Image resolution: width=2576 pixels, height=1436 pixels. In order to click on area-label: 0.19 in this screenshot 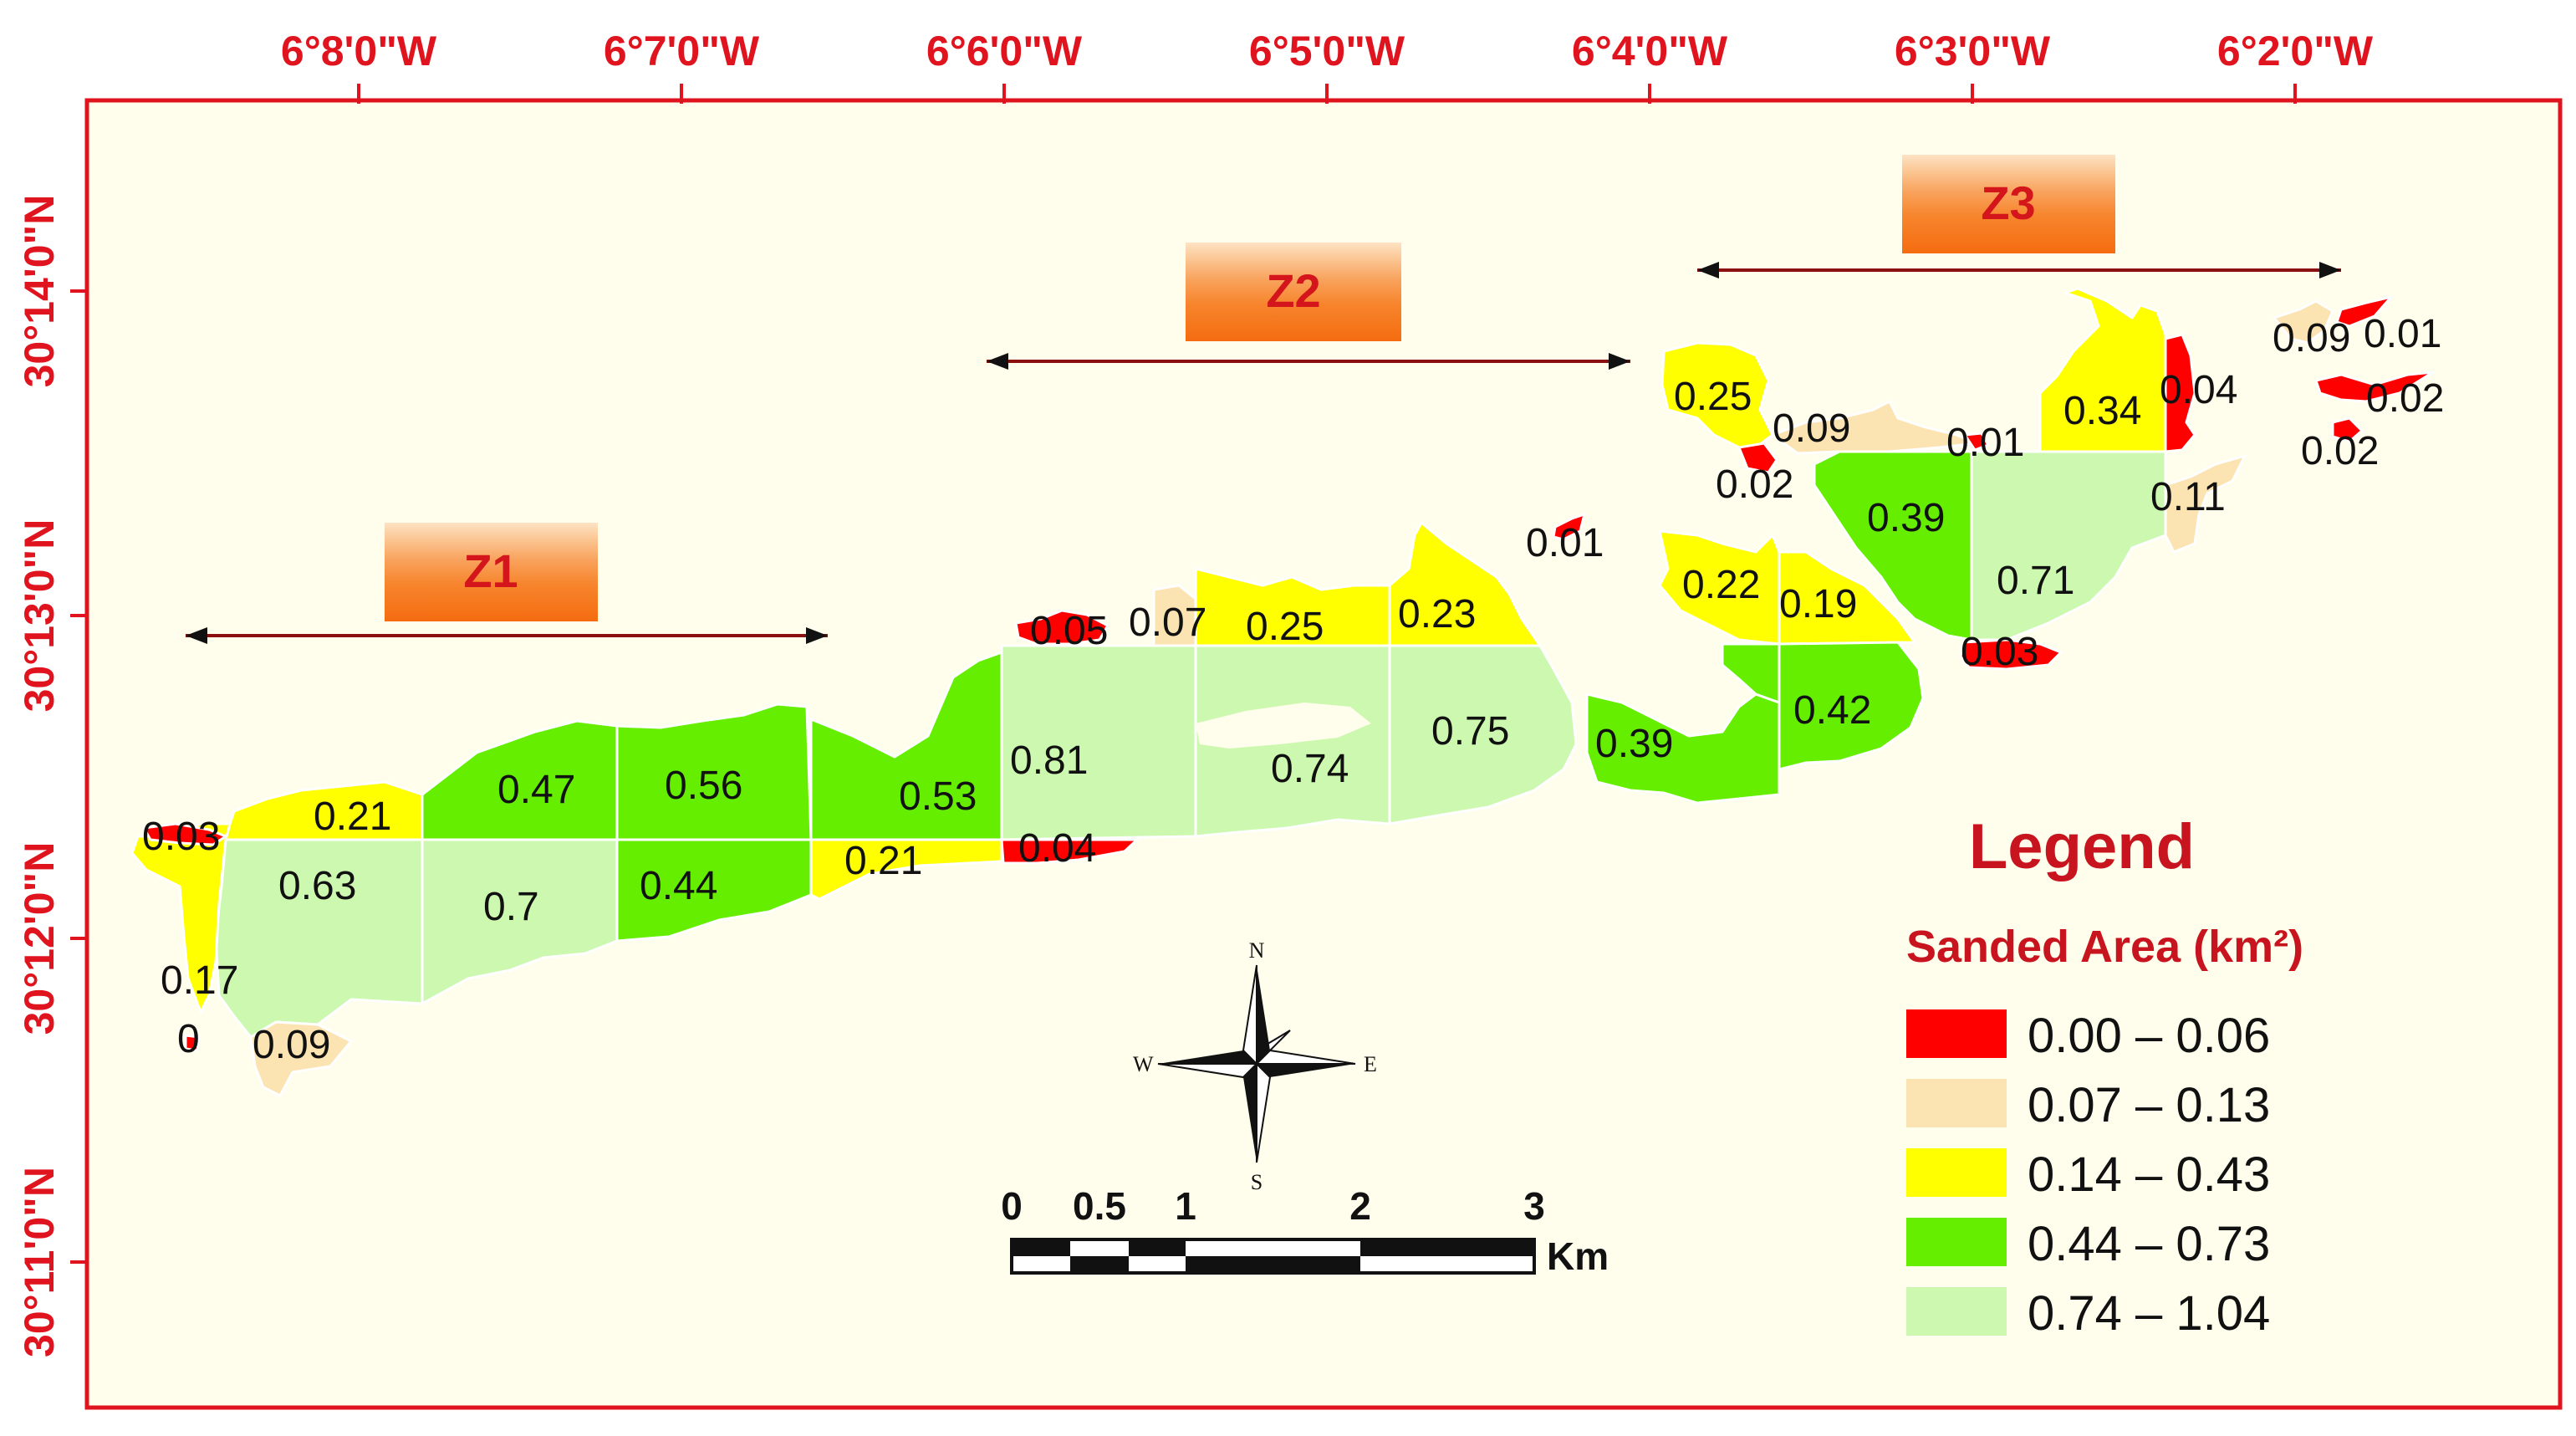, I will do `click(1818, 604)`.